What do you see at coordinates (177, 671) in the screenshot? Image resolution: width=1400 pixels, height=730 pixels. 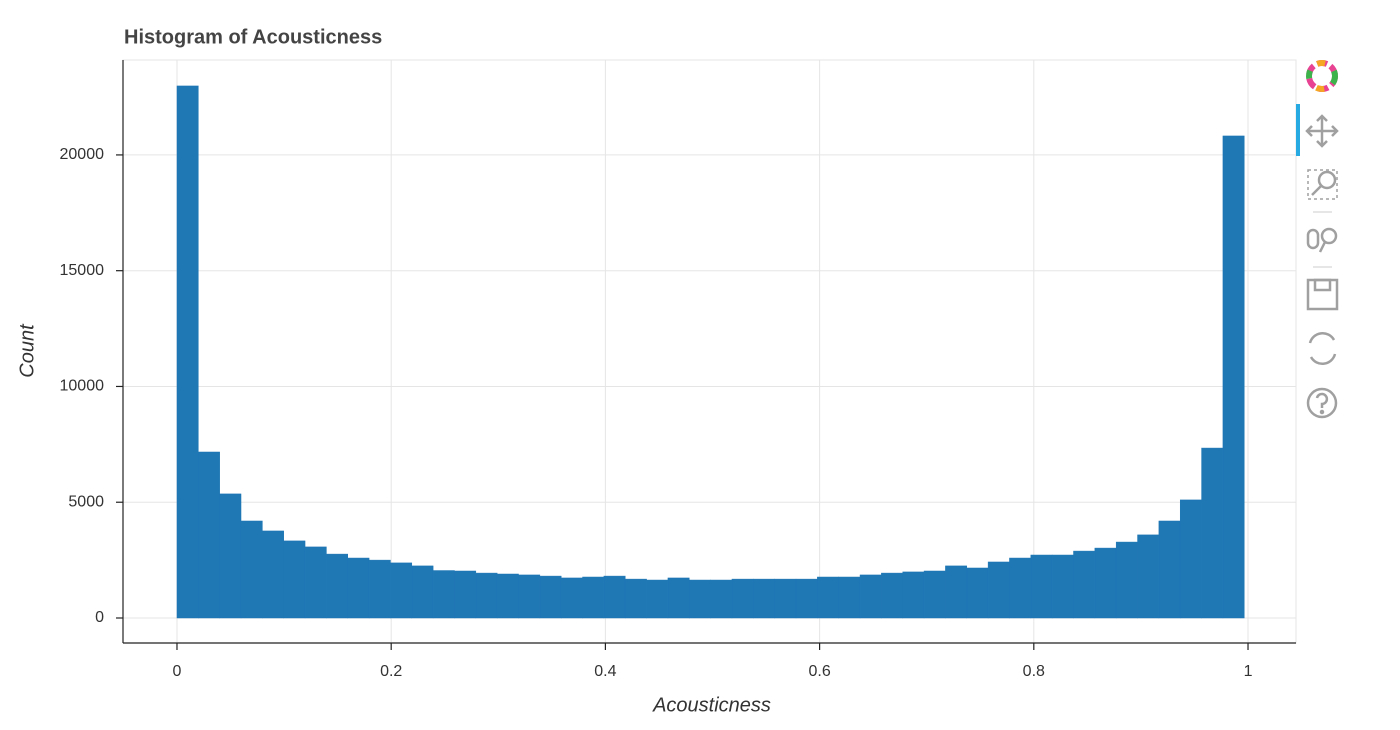 I see `x-tick-label: 0` at bounding box center [177, 671].